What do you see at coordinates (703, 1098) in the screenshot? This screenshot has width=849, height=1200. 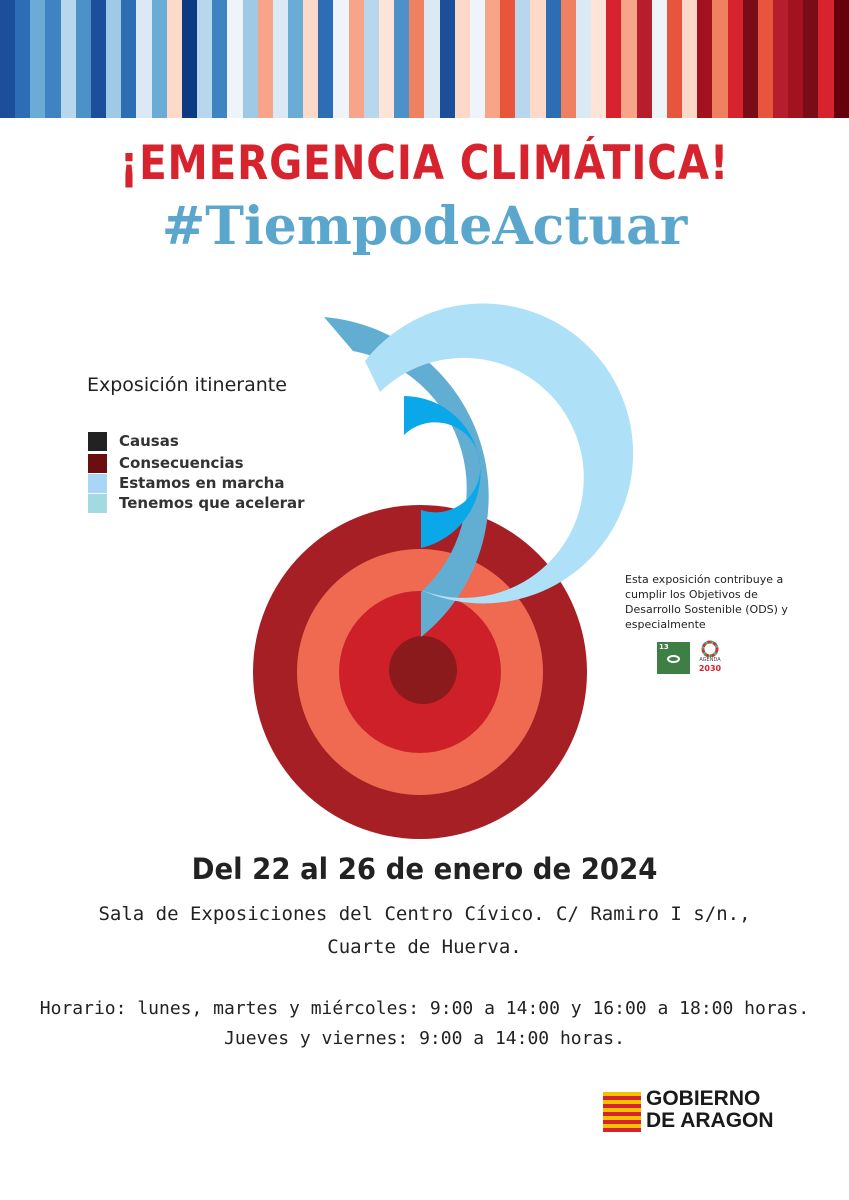 I see `gov-line-1: GOBIERNO` at bounding box center [703, 1098].